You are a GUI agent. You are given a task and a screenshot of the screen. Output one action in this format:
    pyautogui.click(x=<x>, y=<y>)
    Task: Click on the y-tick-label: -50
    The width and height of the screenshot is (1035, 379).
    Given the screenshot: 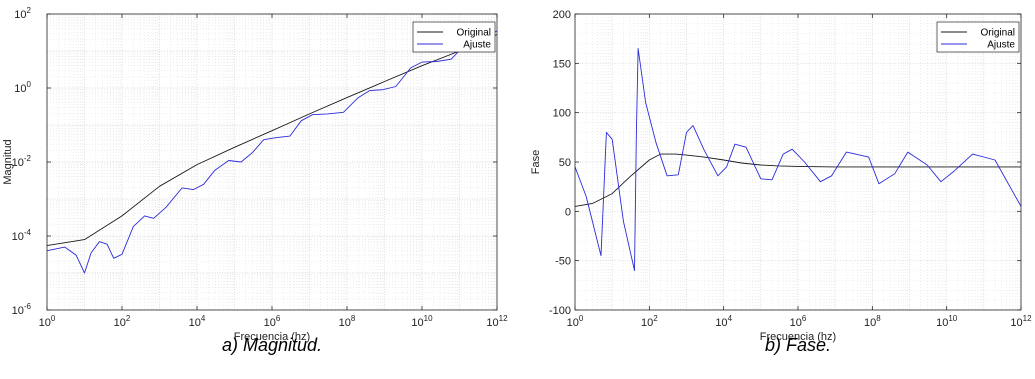 What is the action you would take?
    pyautogui.click(x=563, y=262)
    